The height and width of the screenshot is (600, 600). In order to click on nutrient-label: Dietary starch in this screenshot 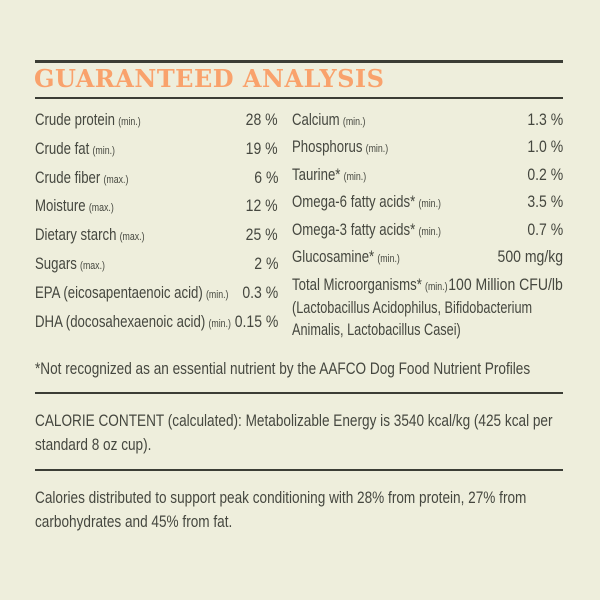, I will do `click(76, 235)`.